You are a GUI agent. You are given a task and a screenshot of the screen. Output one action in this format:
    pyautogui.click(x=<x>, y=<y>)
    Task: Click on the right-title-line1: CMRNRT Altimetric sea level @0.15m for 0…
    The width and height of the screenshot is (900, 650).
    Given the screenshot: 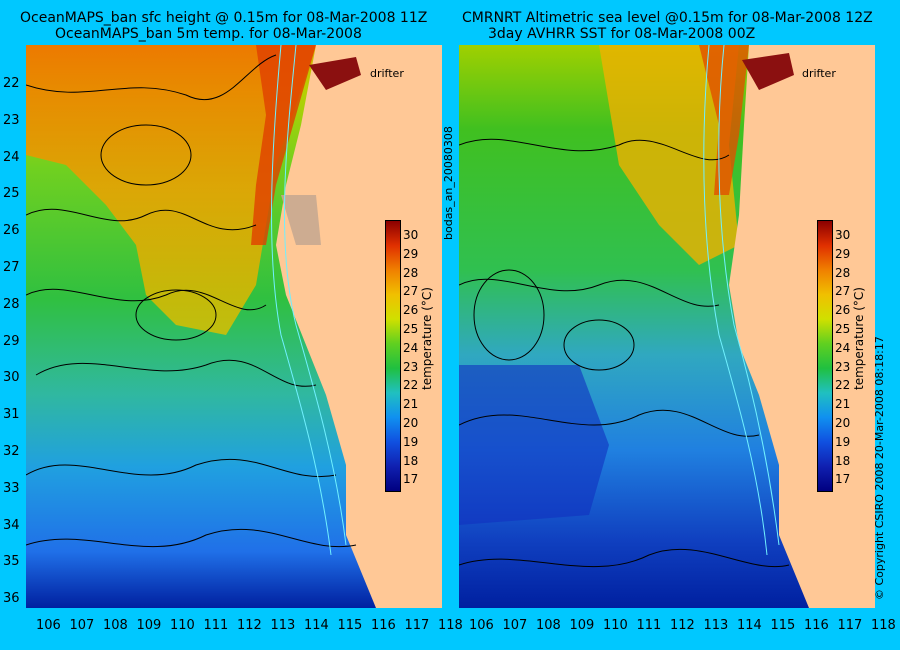 What is the action you would take?
    pyautogui.click(x=667, y=18)
    